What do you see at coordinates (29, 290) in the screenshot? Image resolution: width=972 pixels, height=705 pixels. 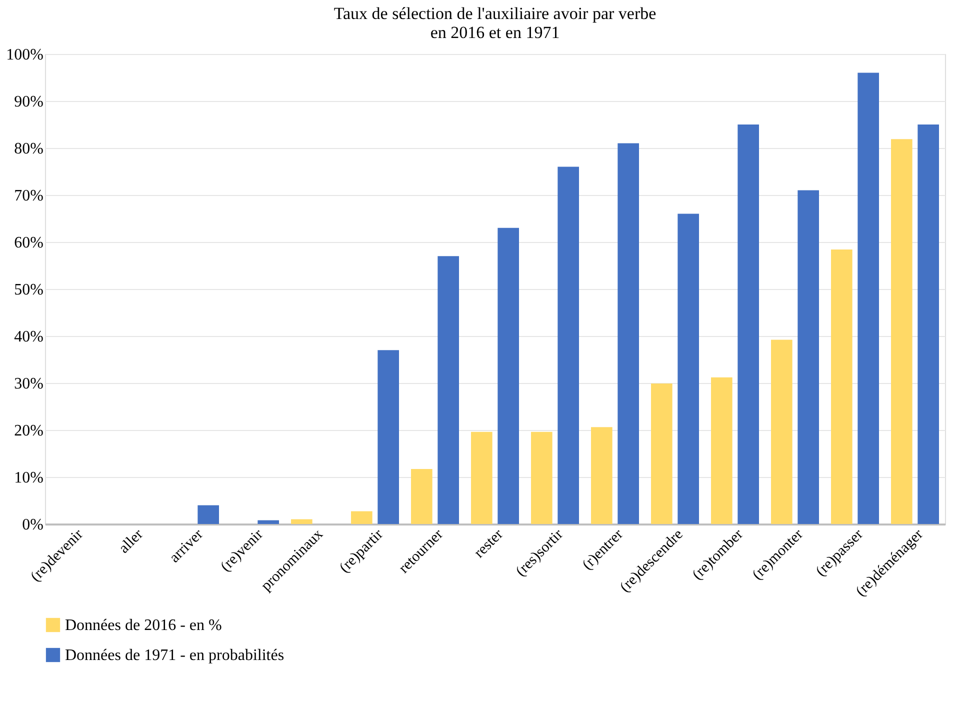 I see `y-tick-label: 50%` at bounding box center [29, 290].